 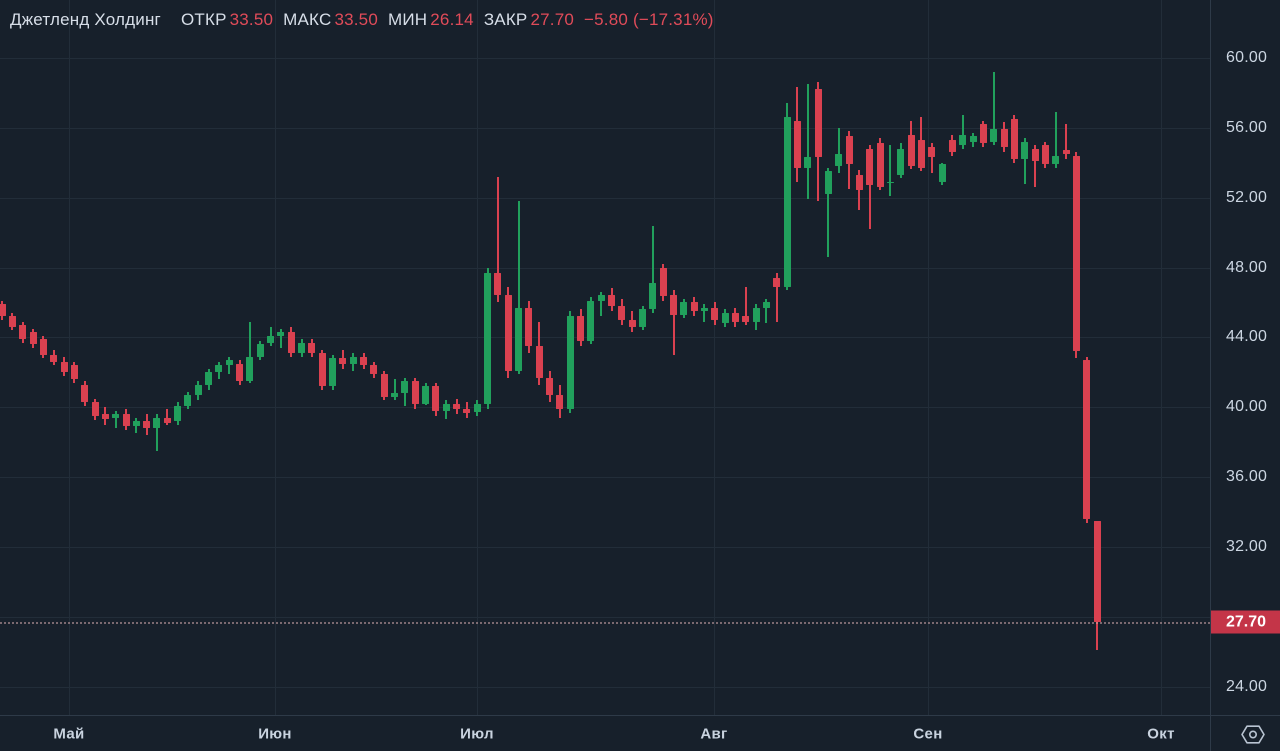 What do you see at coordinates (85, 19) in the screenshot?
I see `symbol-name: Джетленд Холдинг` at bounding box center [85, 19].